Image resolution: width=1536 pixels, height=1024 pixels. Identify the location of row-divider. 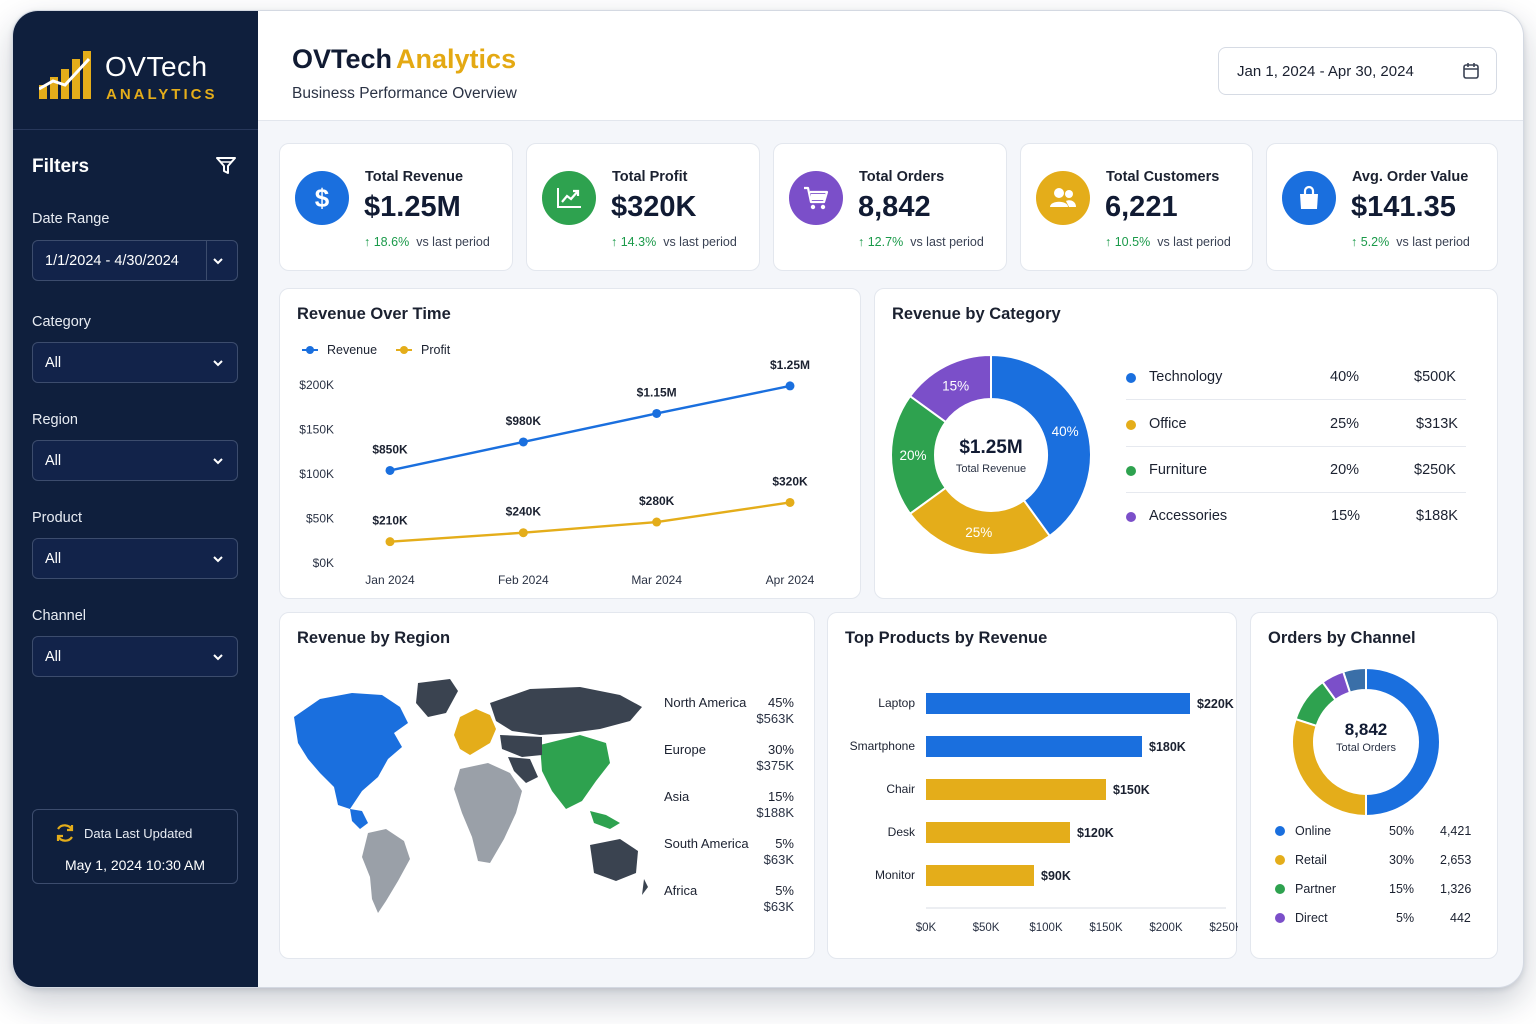
(1296, 492).